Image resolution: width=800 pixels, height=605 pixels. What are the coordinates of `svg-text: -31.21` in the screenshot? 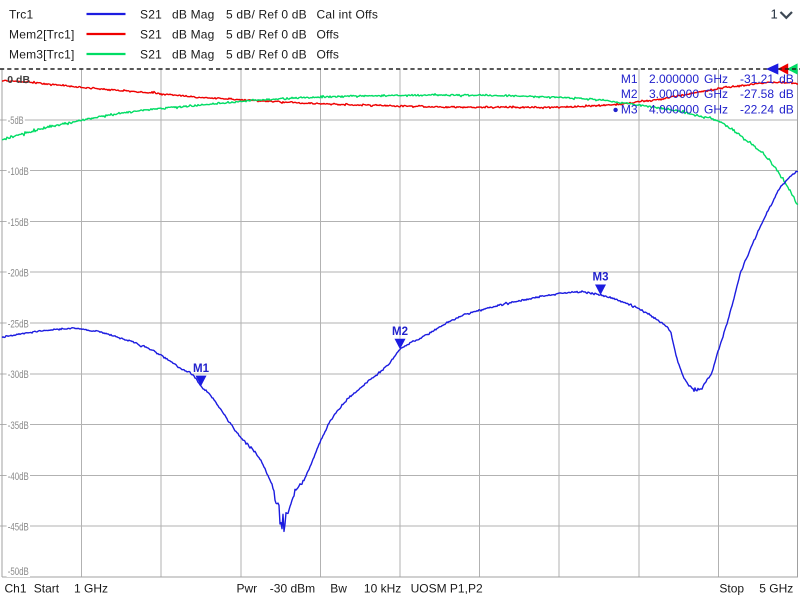 It's located at (757, 79).